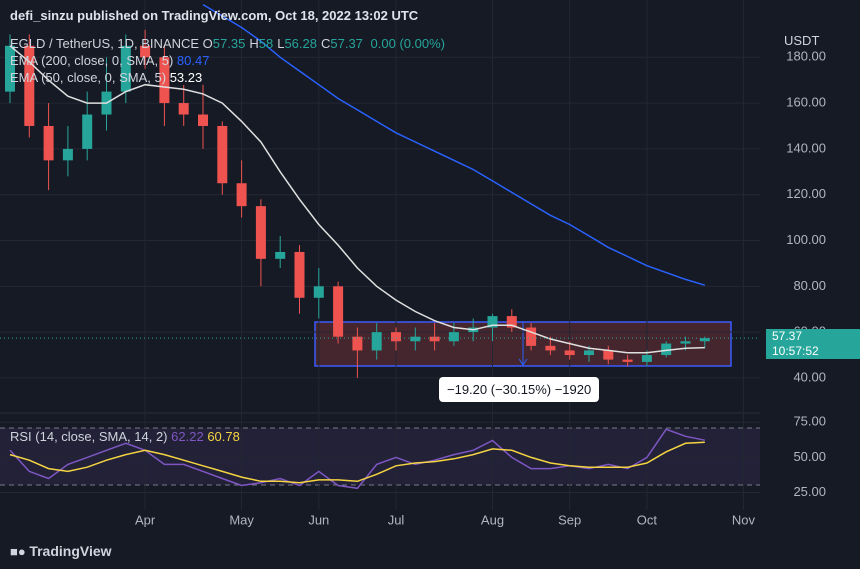  What do you see at coordinates (809, 285) in the screenshot?
I see `y-tick-label: 80.00` at bounding box center [809, 285].